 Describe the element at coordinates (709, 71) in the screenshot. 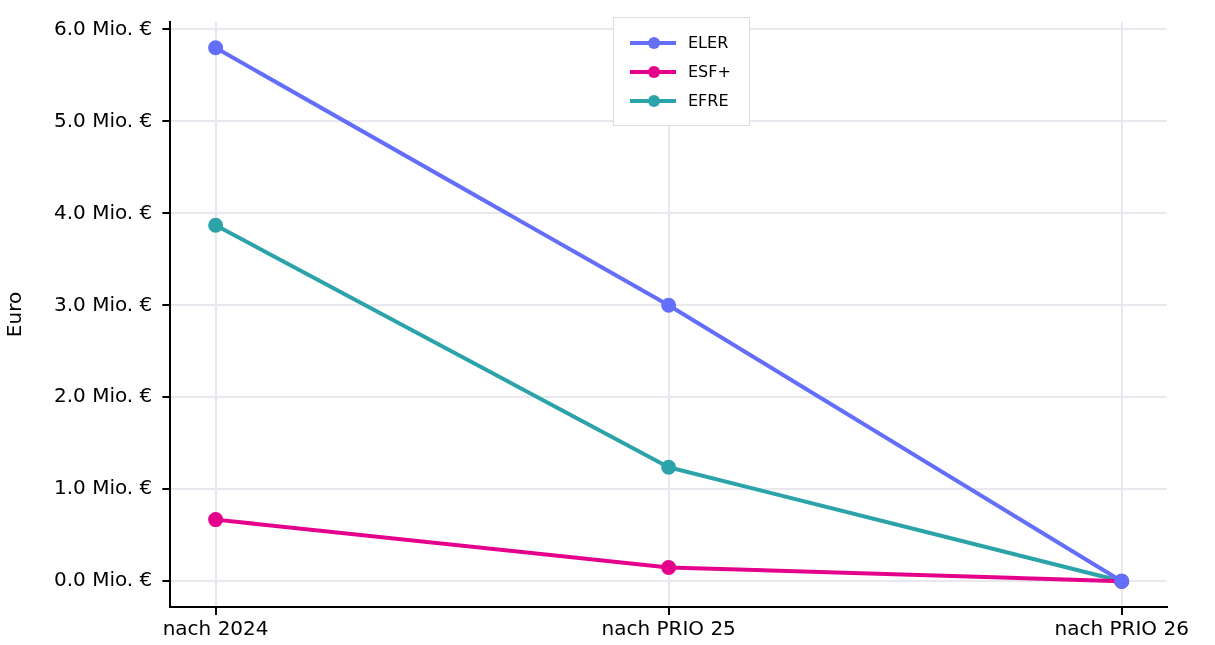

I see `legend-label: ESF+` at that location.